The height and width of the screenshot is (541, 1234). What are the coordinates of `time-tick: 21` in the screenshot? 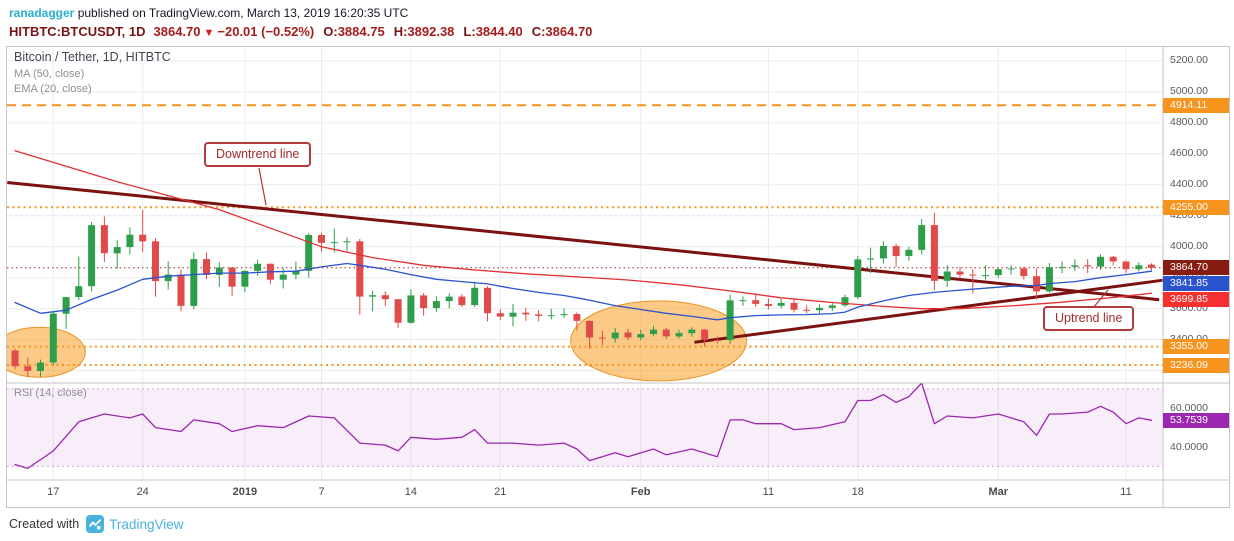 It's located at (500, 492).